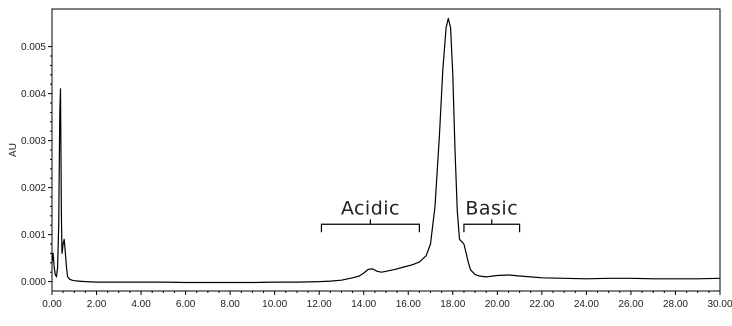  Describe the element at coordinates (13, 150) in the screenshot. I see `y-axis-label: AU` at that location.